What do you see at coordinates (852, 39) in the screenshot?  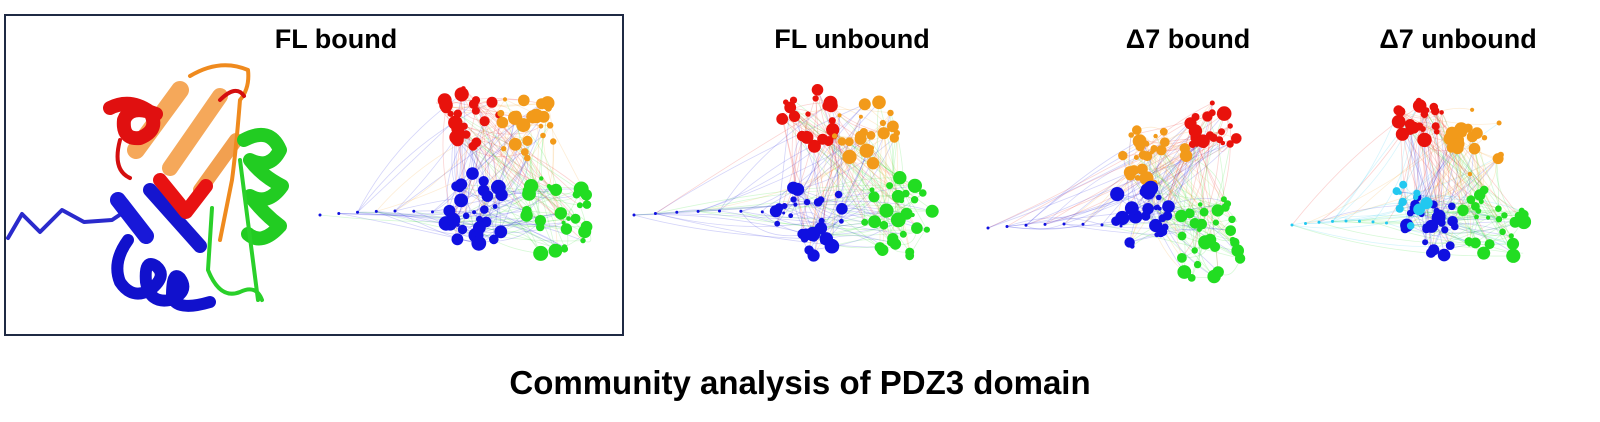 I see `label-fl-unbound: FL unbound` at bounding box center [852, 39].